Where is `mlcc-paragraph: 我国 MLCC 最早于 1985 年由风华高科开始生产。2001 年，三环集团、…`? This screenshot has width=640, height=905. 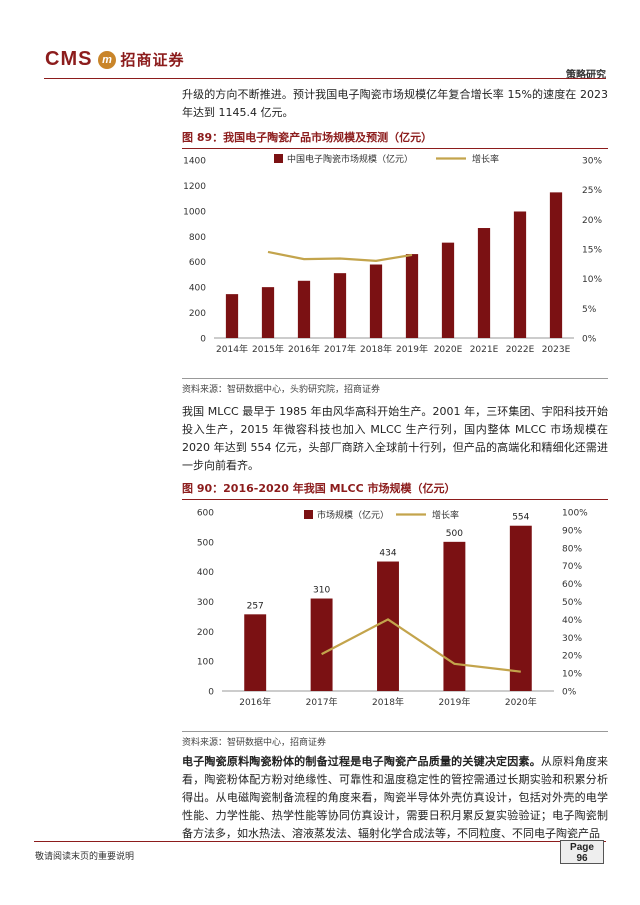 mlcc-paragraph: 我国 MLCC 最早于 1985 年由风华高科开始生产。2001 年，三环集团、… is located at coordinates (395, 438).